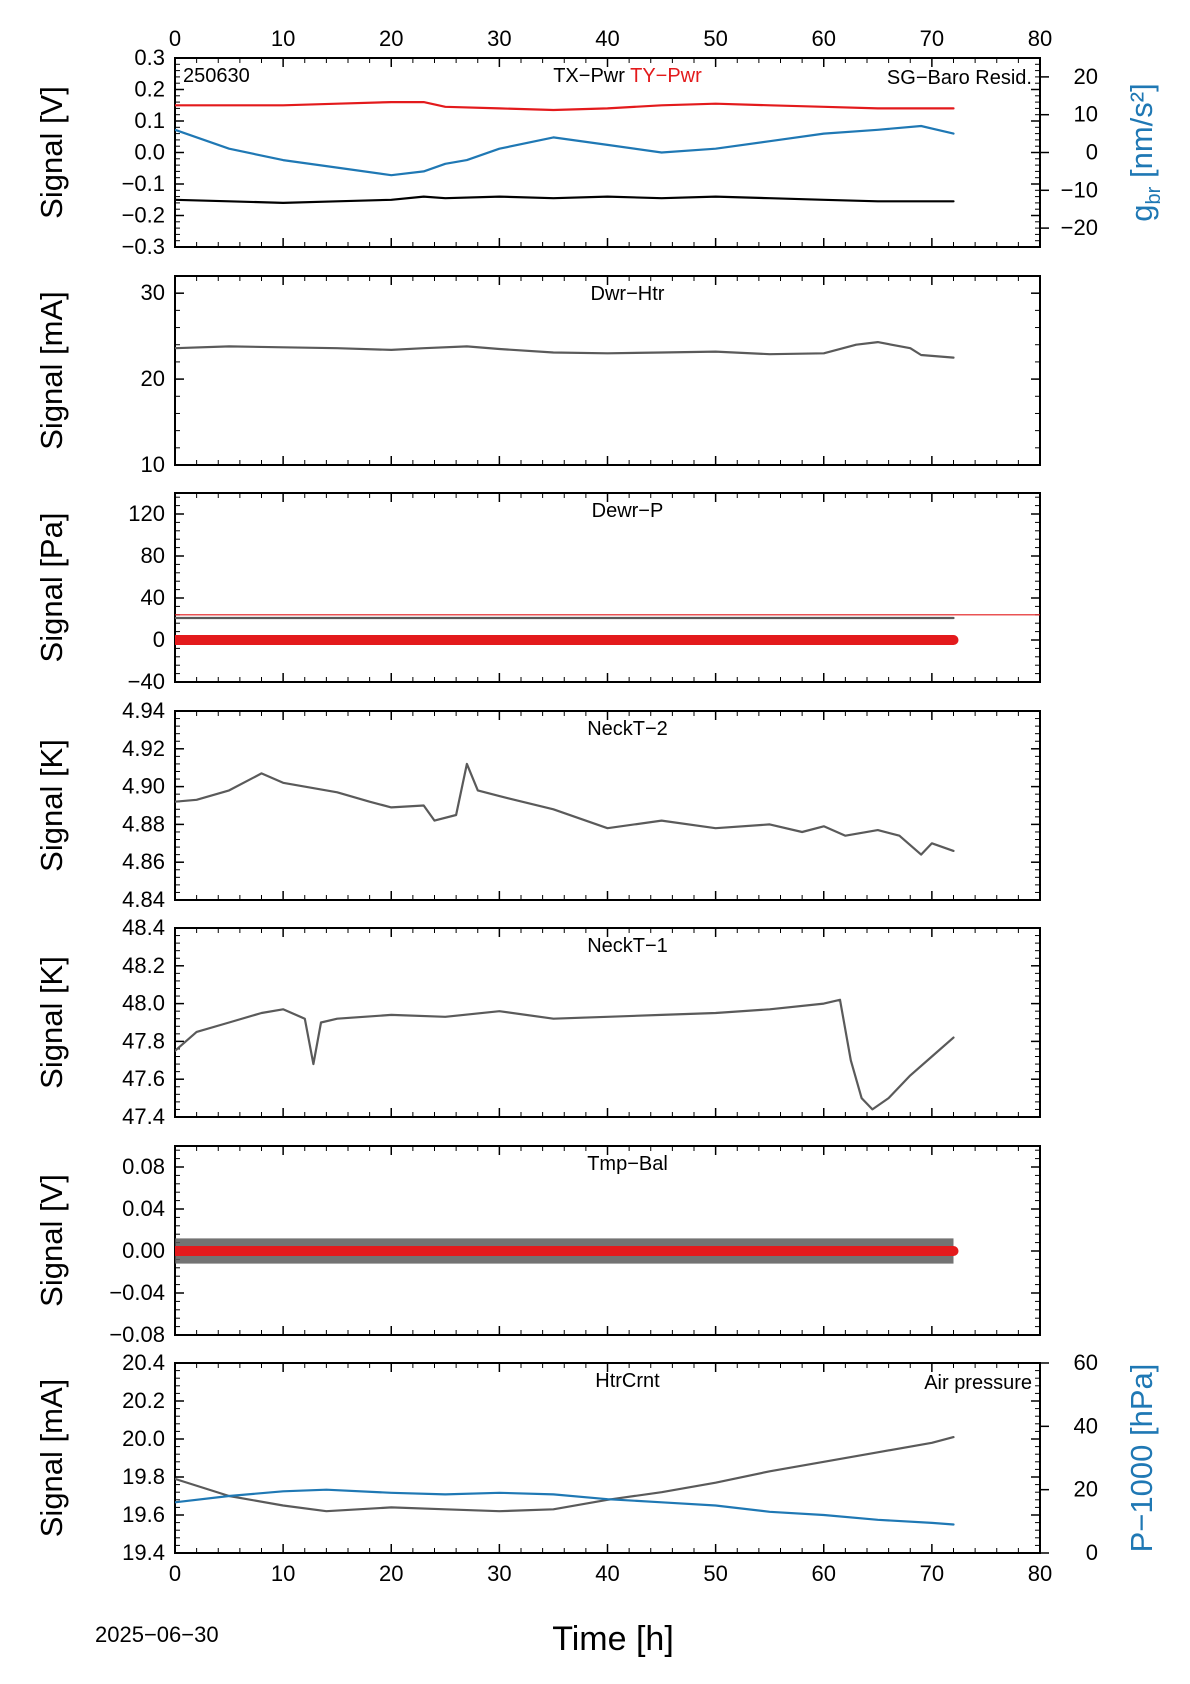 This screenshot has height=1684, width=1190. I want to click on y-tick-label: 48.2, so click(143, 965).